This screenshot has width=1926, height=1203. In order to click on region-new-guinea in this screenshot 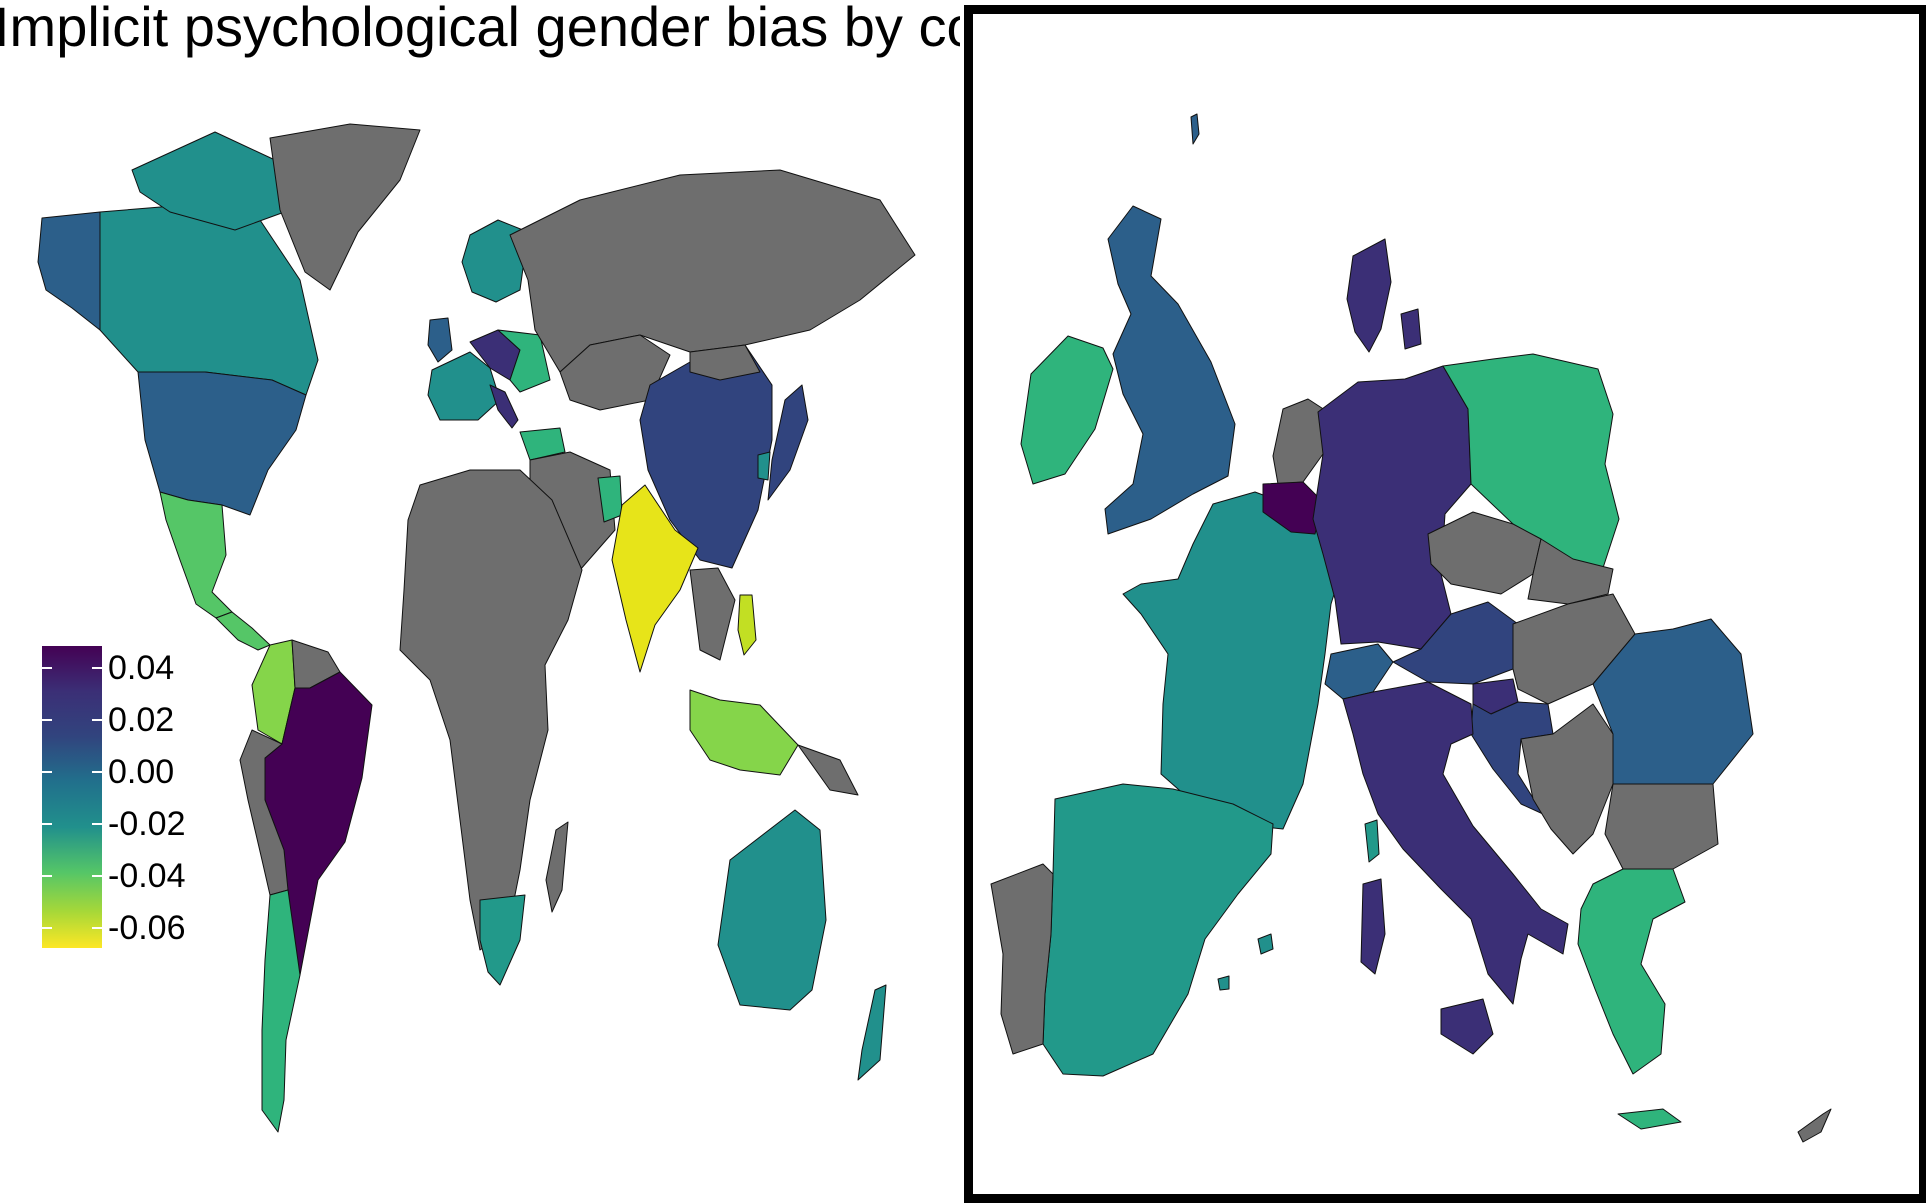, I will do `click(828, 770)`.